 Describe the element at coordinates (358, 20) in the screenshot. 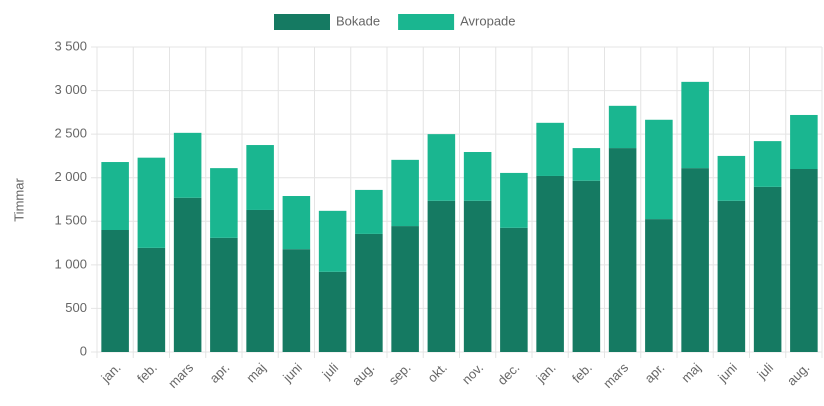

I see `legend-label: Bokade` at that location.